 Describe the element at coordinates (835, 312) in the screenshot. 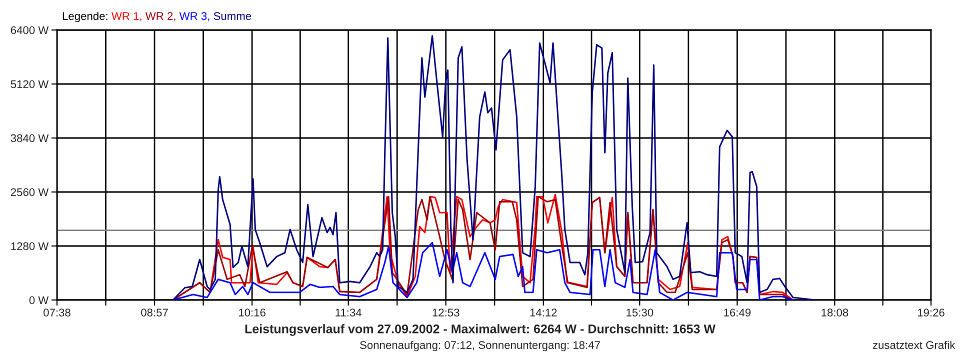

I see `x-tick-label: 18:08` at that location.